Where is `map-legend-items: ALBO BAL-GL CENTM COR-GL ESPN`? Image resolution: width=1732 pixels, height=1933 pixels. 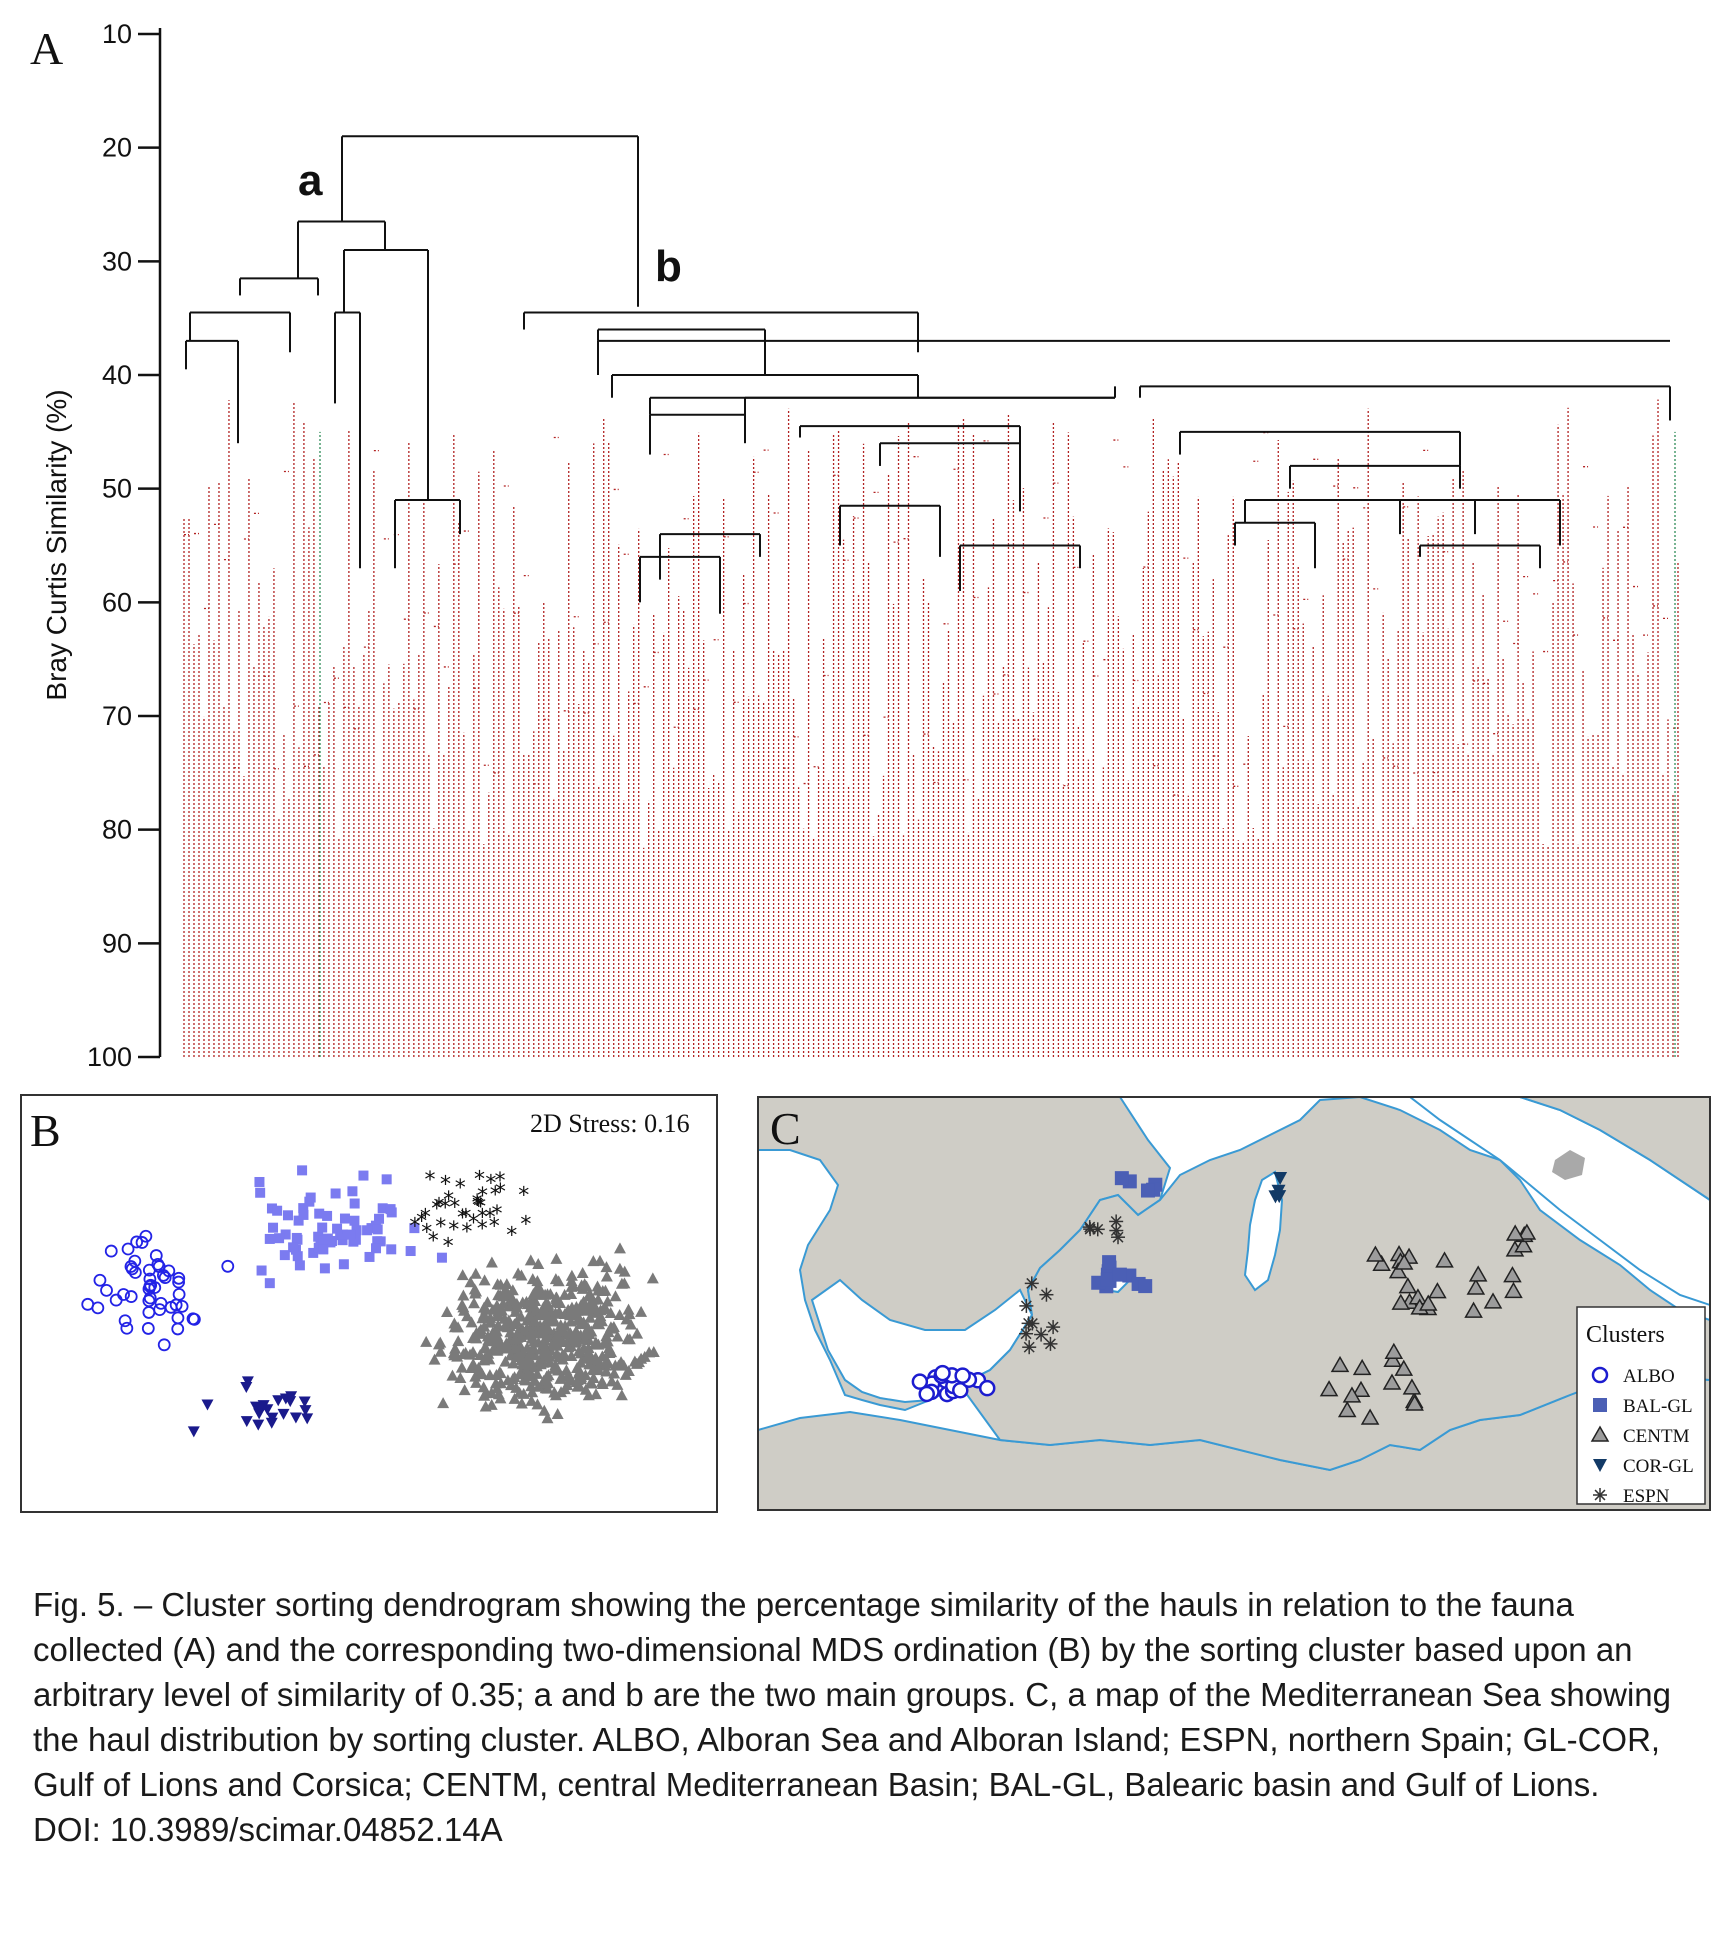 map-legend-items: ALBO BAL-GL CENTM COR-GL ESPN is located at coordinates (1642, 1436).